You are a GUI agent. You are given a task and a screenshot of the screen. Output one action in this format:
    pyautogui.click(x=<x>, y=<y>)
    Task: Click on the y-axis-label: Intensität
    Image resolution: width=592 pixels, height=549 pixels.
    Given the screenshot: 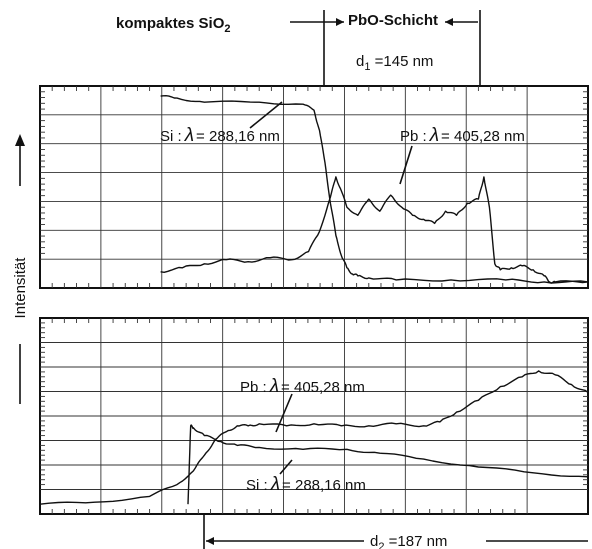 What is the action you would take?
    pyautogui.click(x=20, y=288)
    